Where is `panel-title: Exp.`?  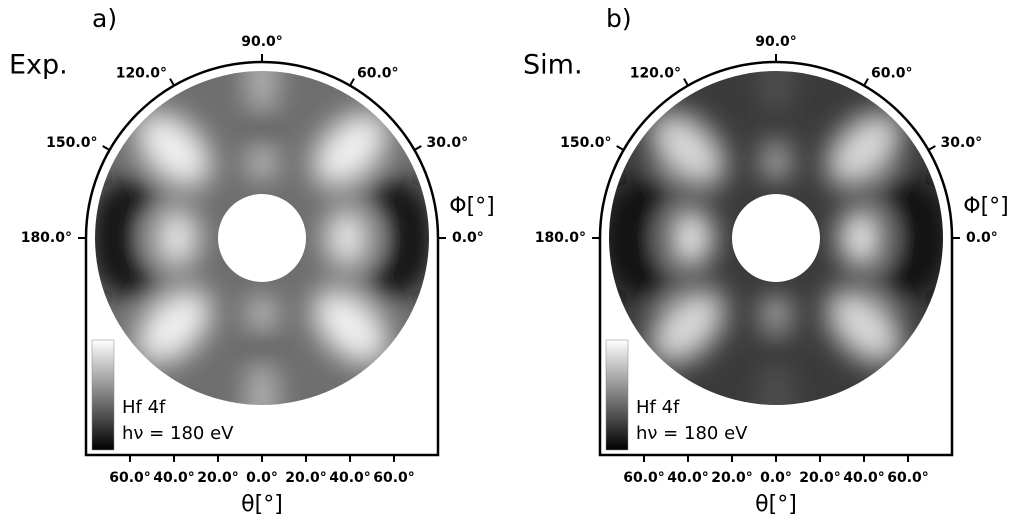 panel-title: Exp. is located at coordinates (38, 65).